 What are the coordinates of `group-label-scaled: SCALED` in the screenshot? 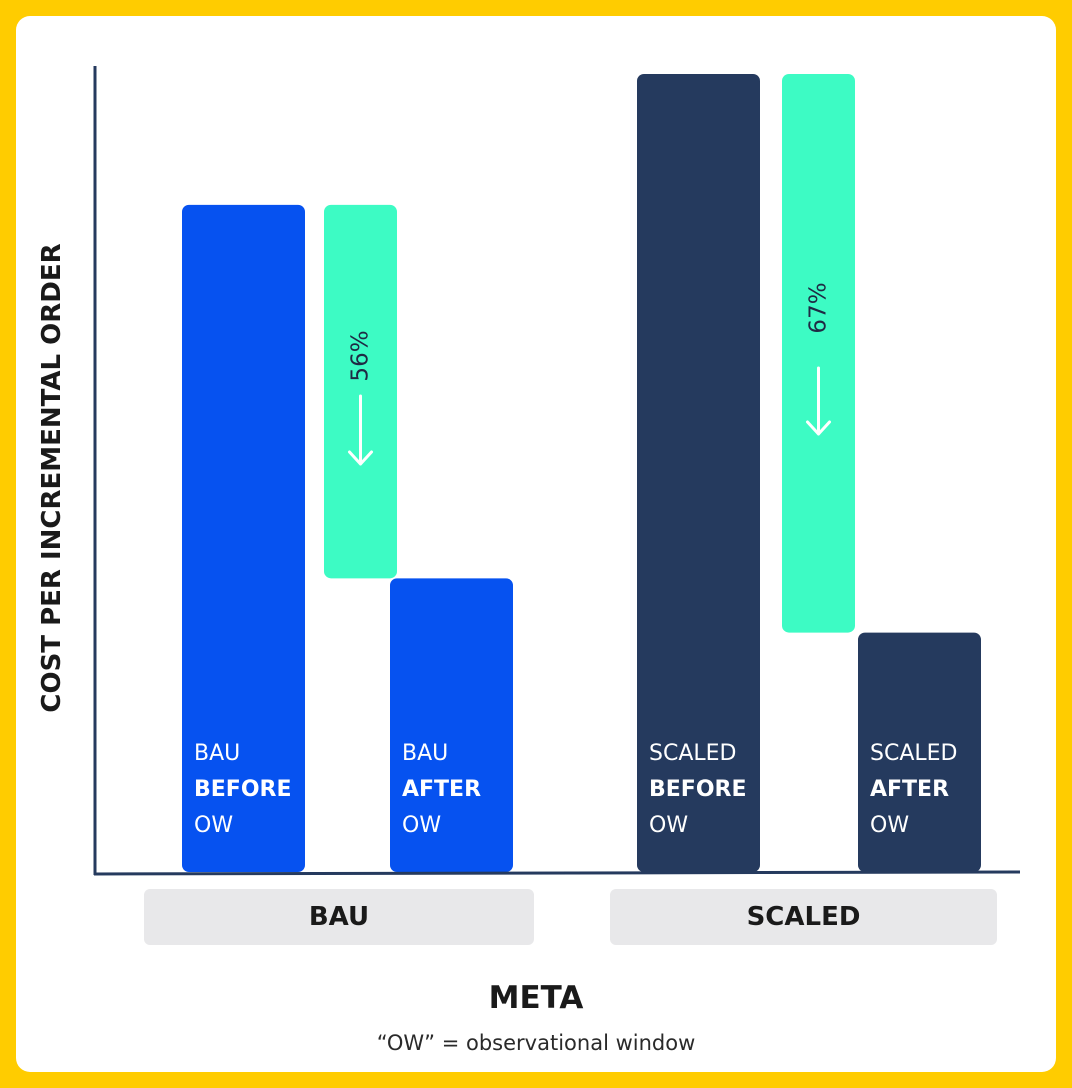 It's located at (803, 917).